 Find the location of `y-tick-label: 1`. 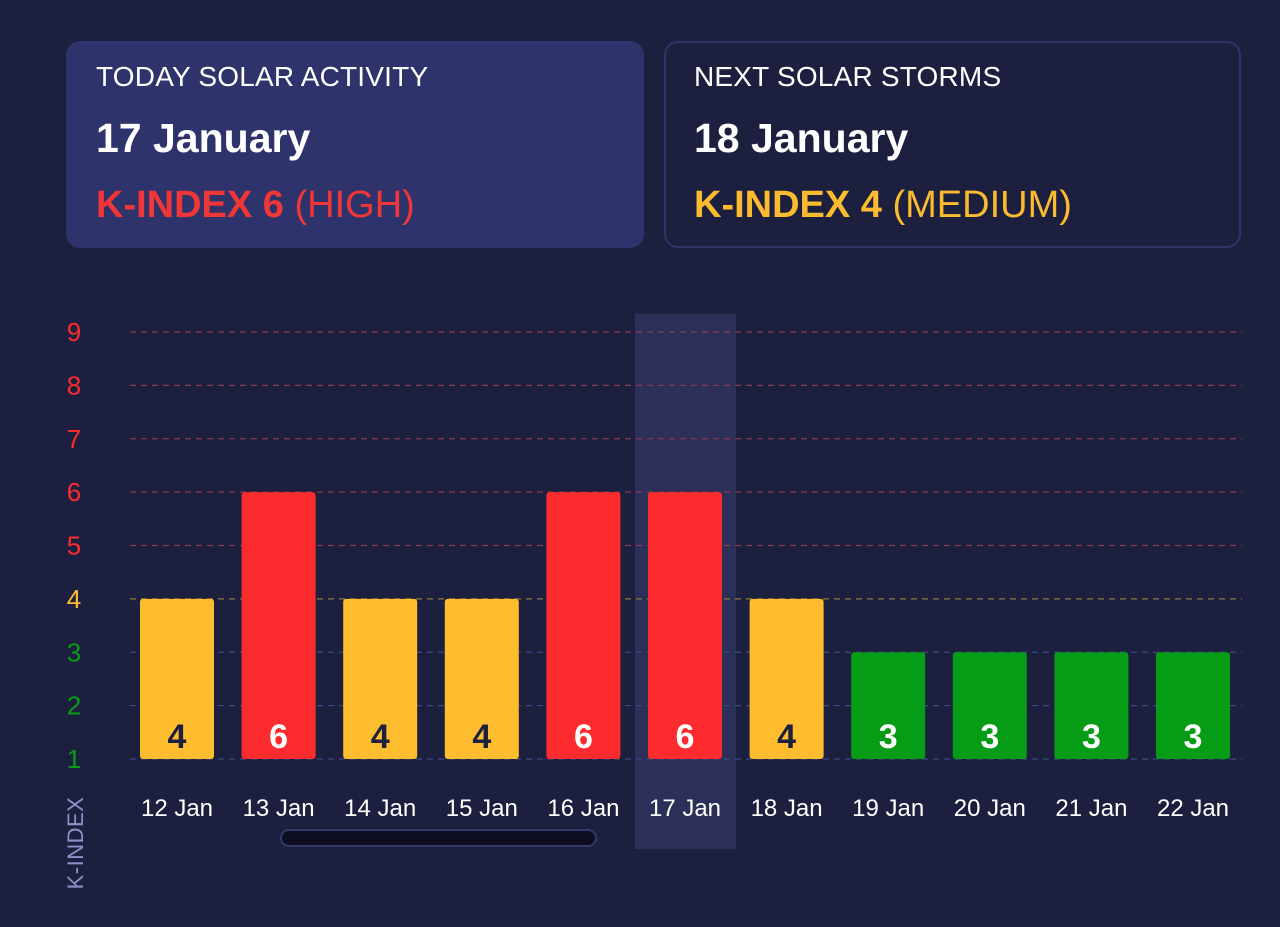

y-tick-label: 1 is located at coordinates (74, 759).